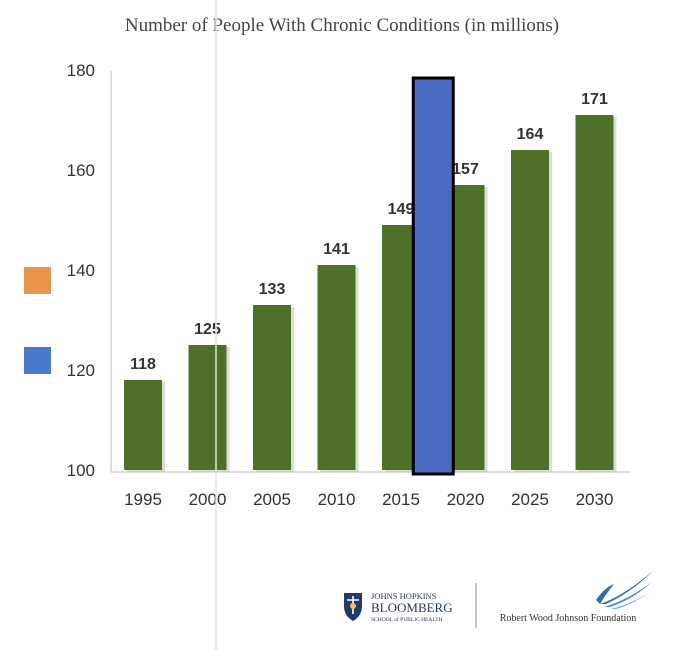 The width and height of the screenshot is (688, 650). What do you see at coordinates (337, 499) in the screenshot?
I see `x-tick-label: 2010` at bounding box center [337, 499].